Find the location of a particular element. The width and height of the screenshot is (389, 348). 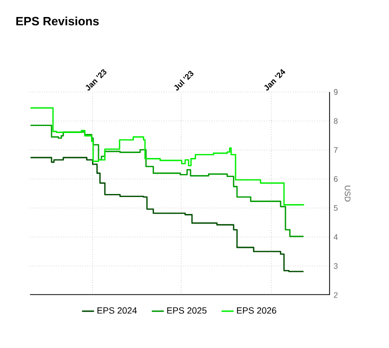

legend-label: EPS 2025 is located at coordinates (186, 310).